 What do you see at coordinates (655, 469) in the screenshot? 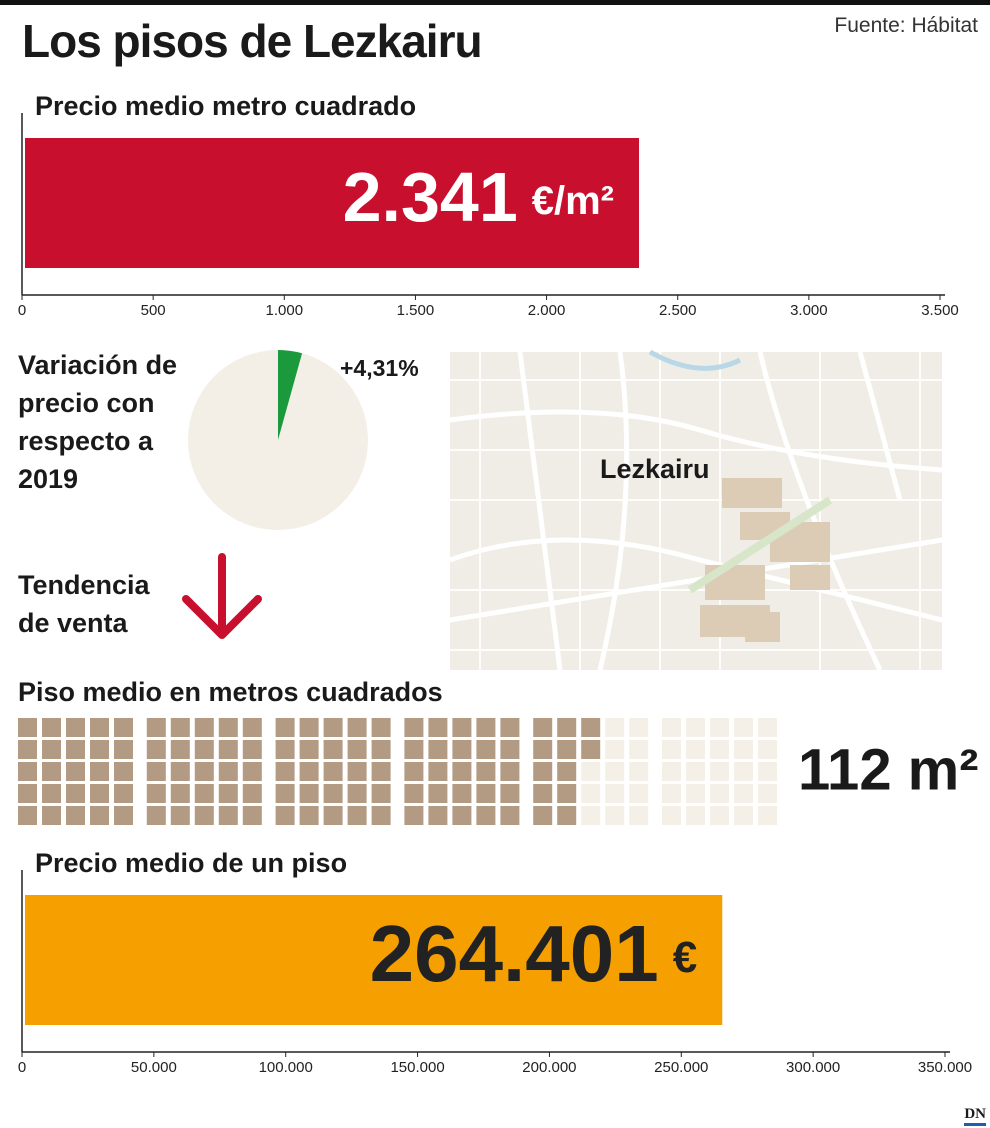
I see `map-label: Lezkairu` at bounding box center [655, 469].